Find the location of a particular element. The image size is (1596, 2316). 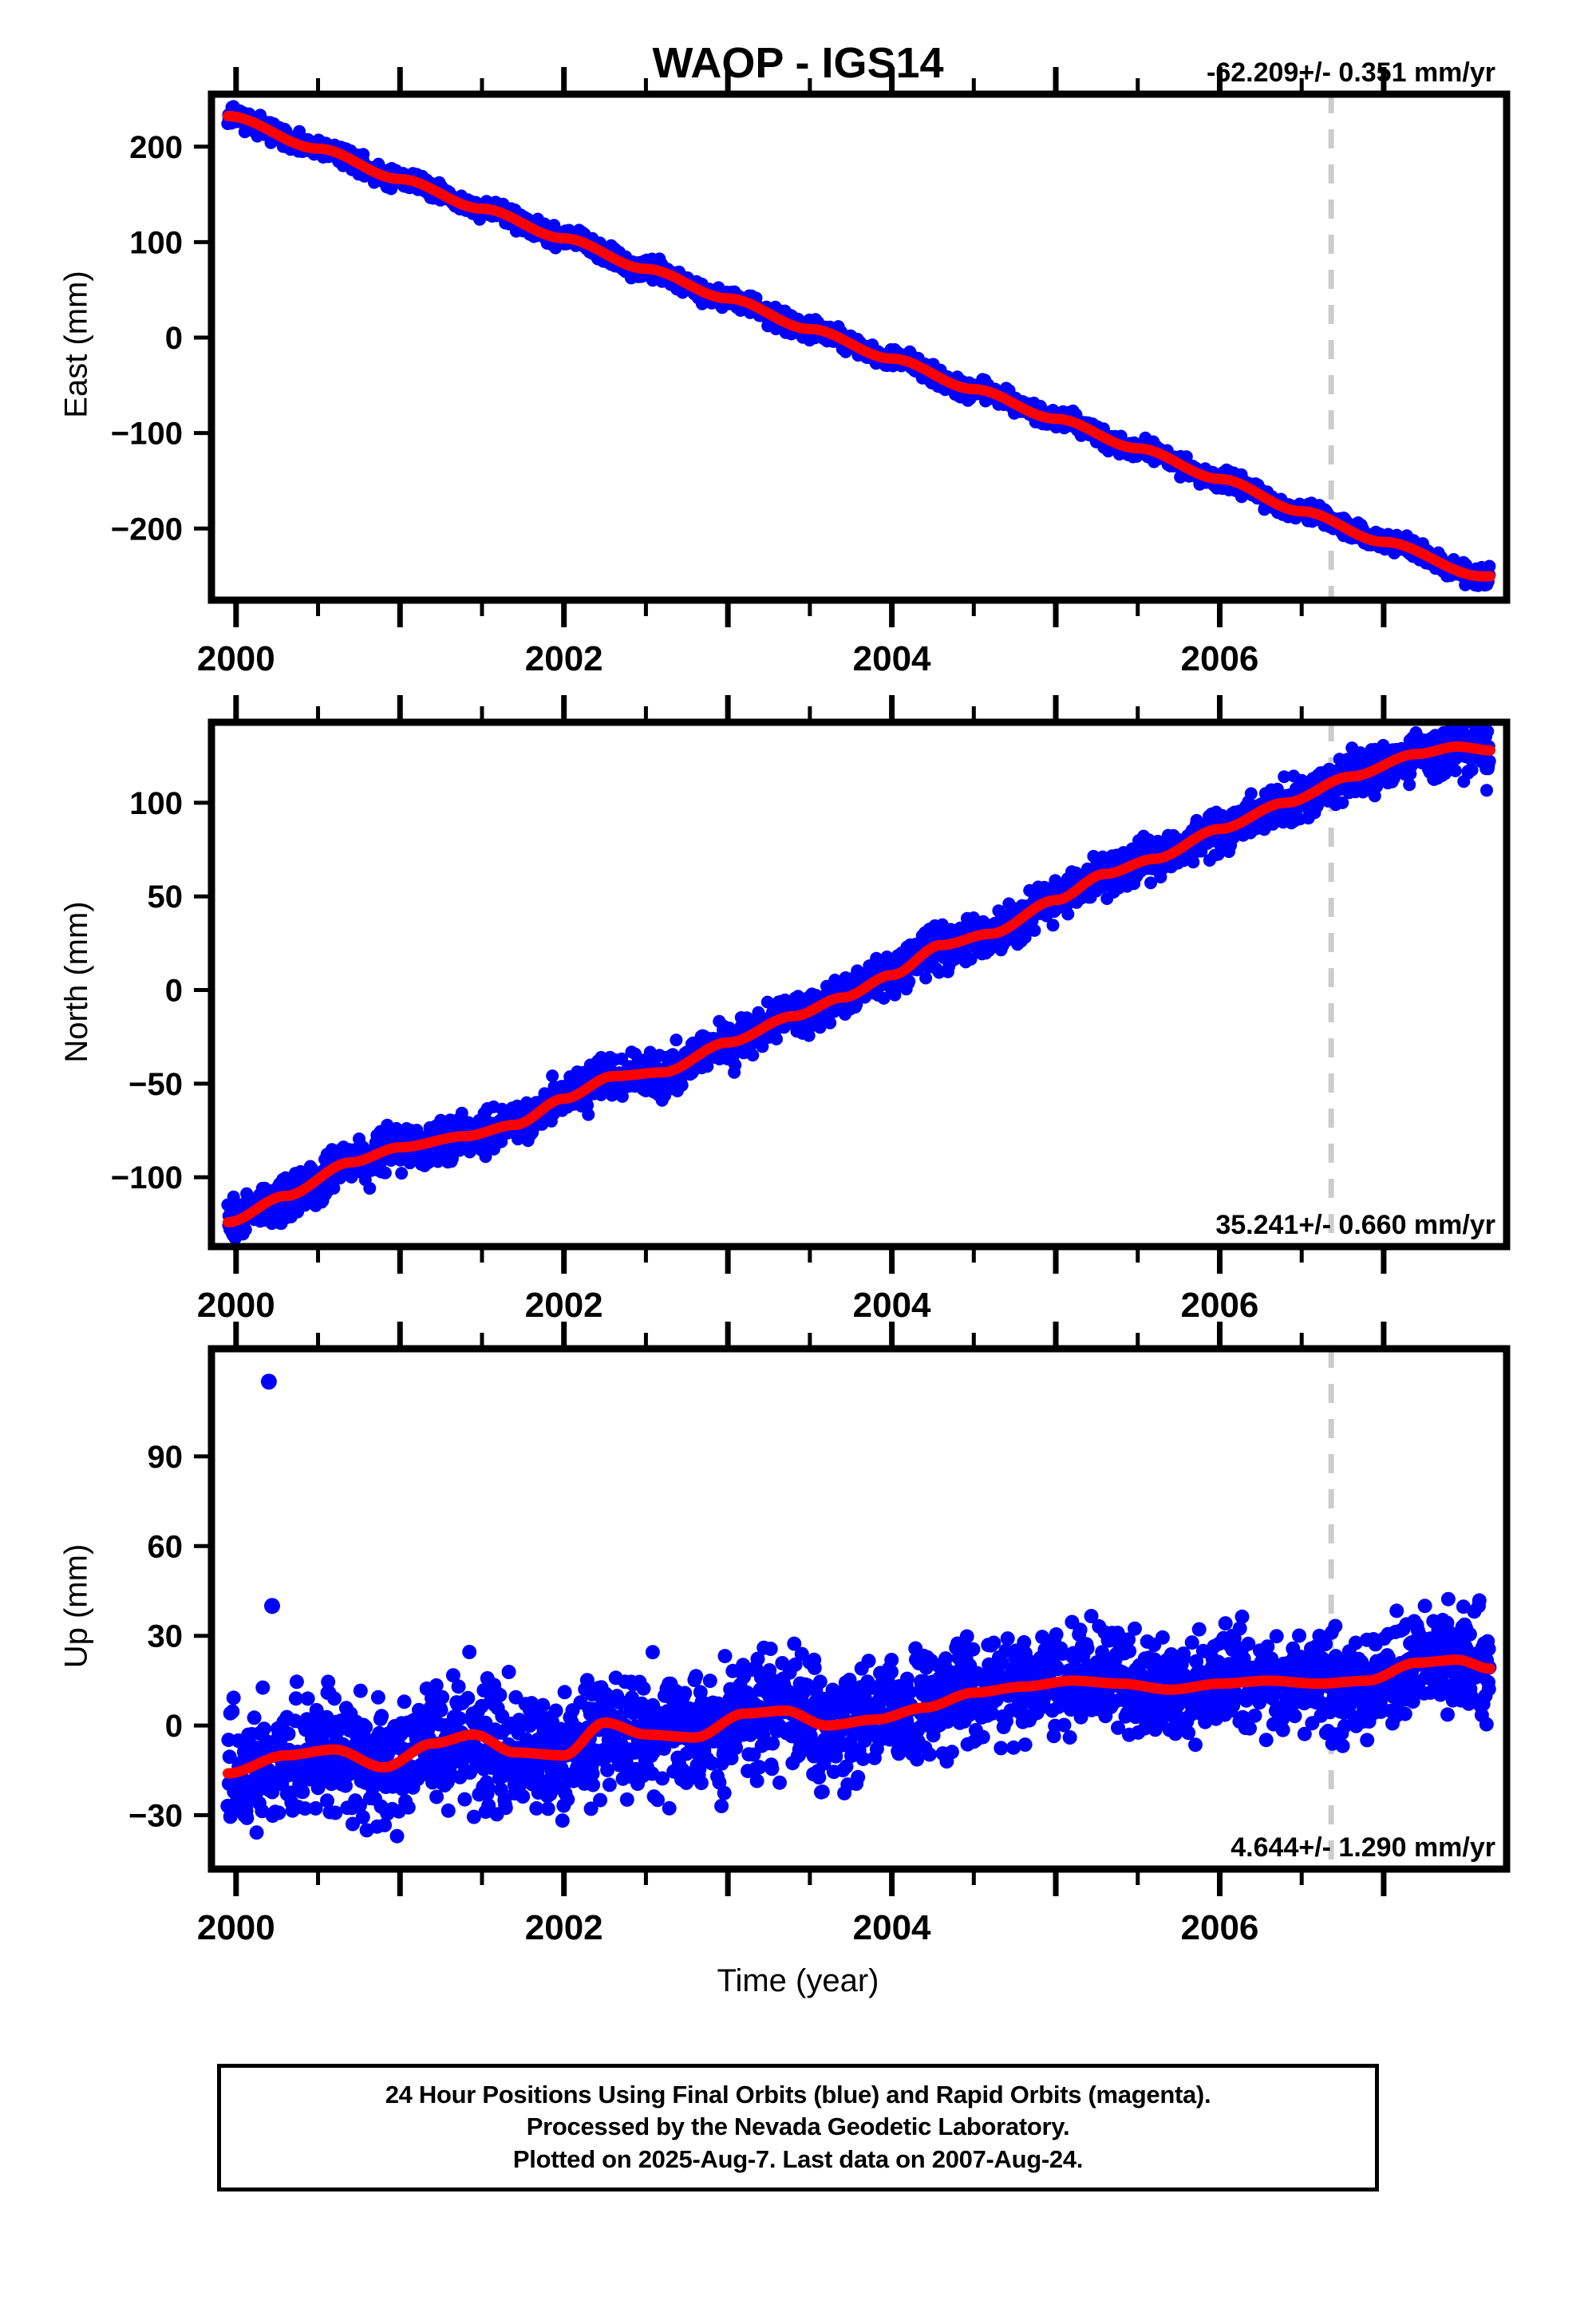

y-tick-label: 30 is located at coordinates (166, 1636).